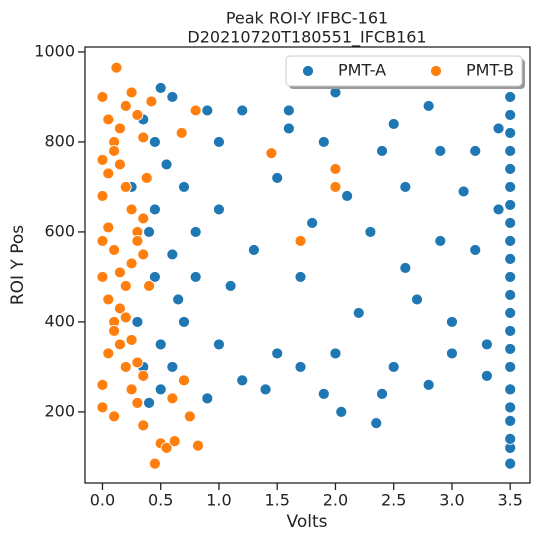 This screenshot has width=537, height=543. What do you see at coordinates (404, 71) in the screenshot?
I see `legend-box` at bounding box center [404, 71].